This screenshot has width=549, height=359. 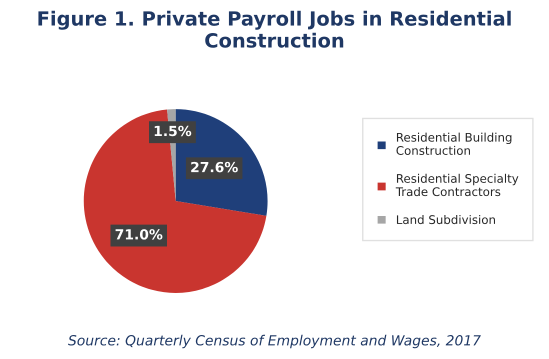 What do you see at coordinates (274, 341) in the screenshot?
I see `source-note: Source: Quarterly Census of Employment and Wages, 2017` at bounding box center [274, 341].